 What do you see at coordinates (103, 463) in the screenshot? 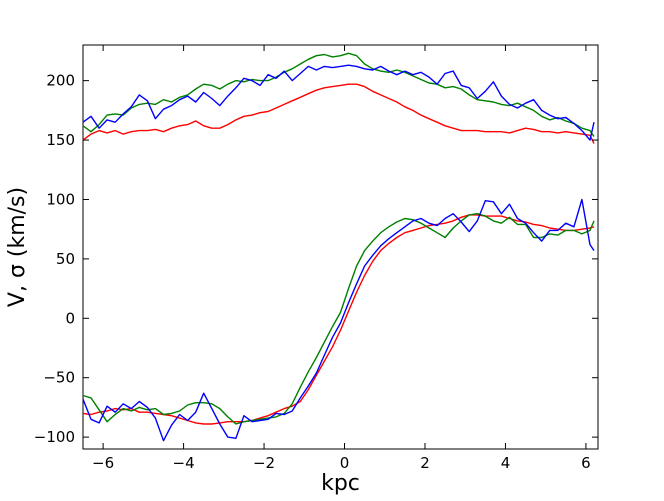
I see `x-tick-label: −6` at bounding box center [103, 463].